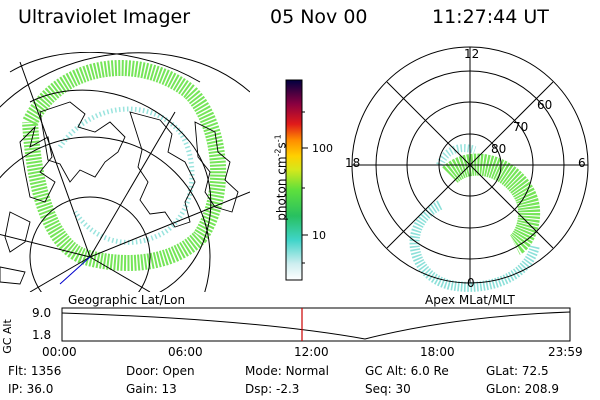  What do you see at coordinates (521, 127) in the screenshot?
I see `mlat-label-70: 70` at bounding box center [521, 127].